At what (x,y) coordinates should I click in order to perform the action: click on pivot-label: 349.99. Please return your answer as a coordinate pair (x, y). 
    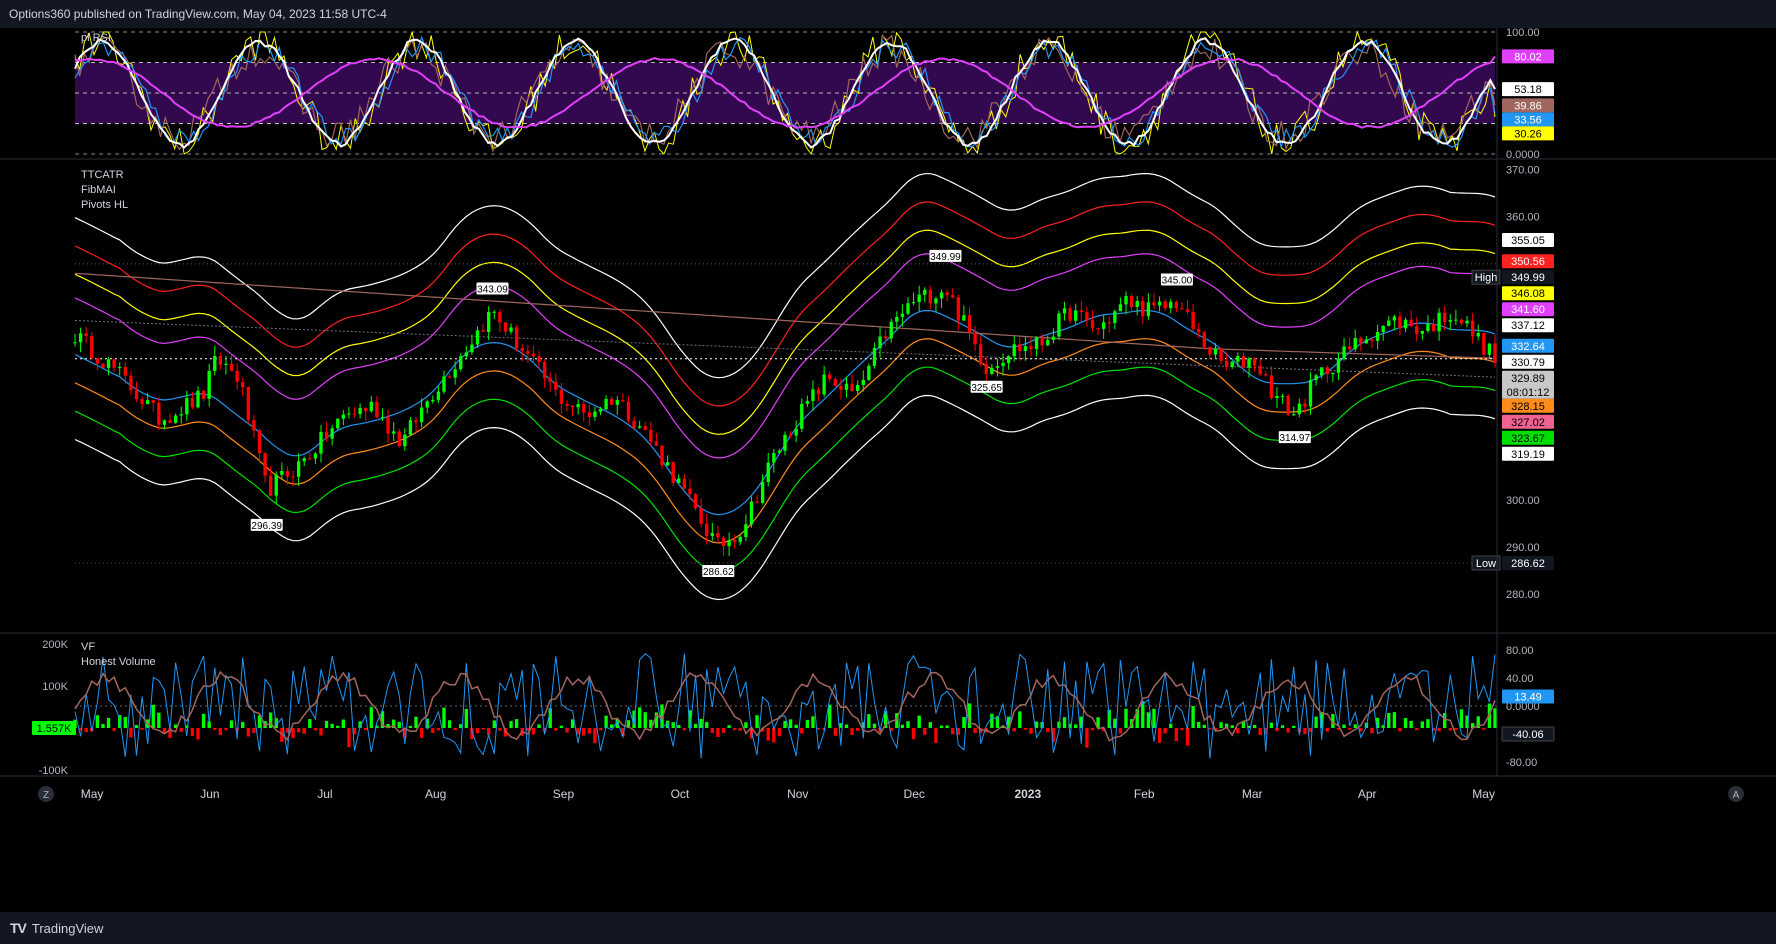
    Looking at the image, I should click on (945, 257).